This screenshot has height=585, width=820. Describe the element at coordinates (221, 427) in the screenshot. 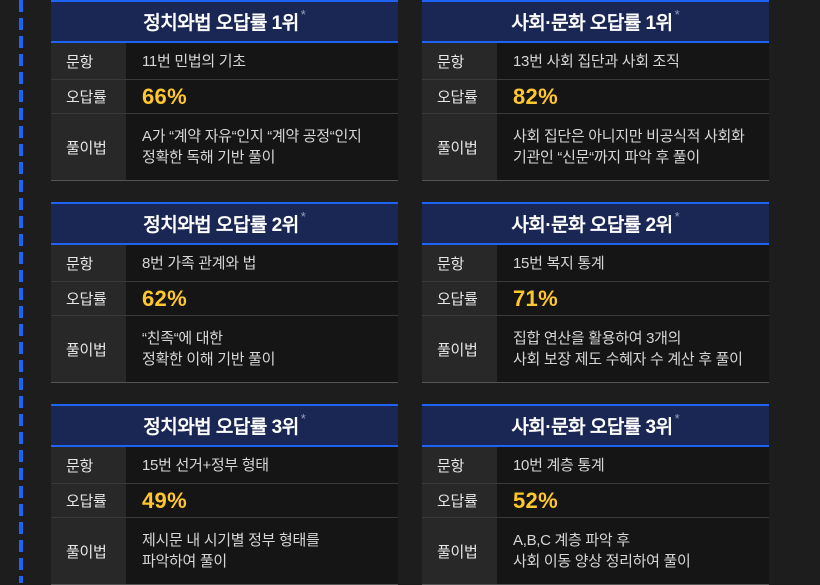

I see `card-title: 정치와법 오답률 3위` at that location.